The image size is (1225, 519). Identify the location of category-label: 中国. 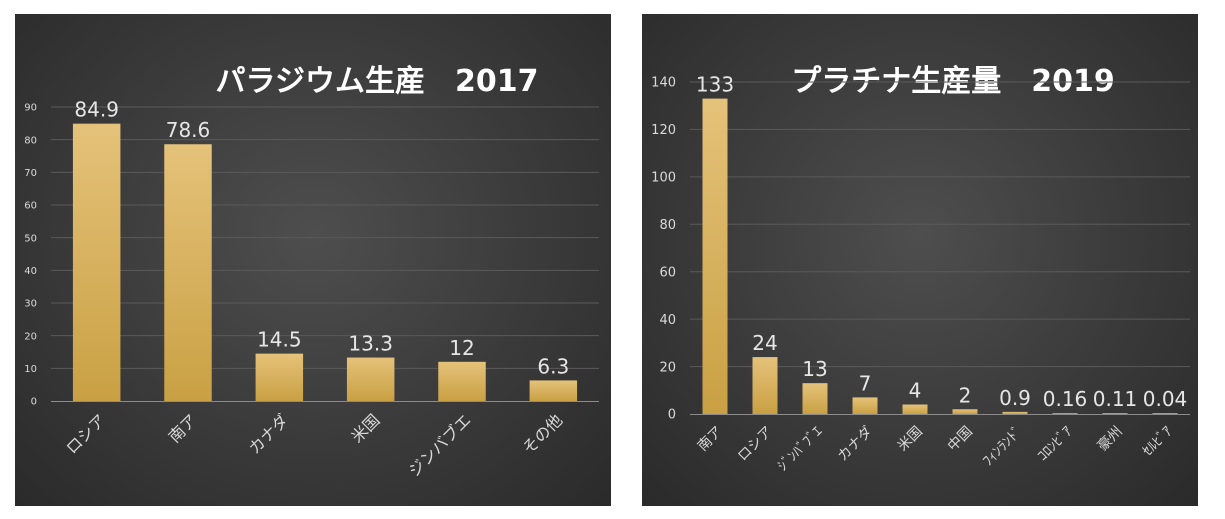
(960, 439).